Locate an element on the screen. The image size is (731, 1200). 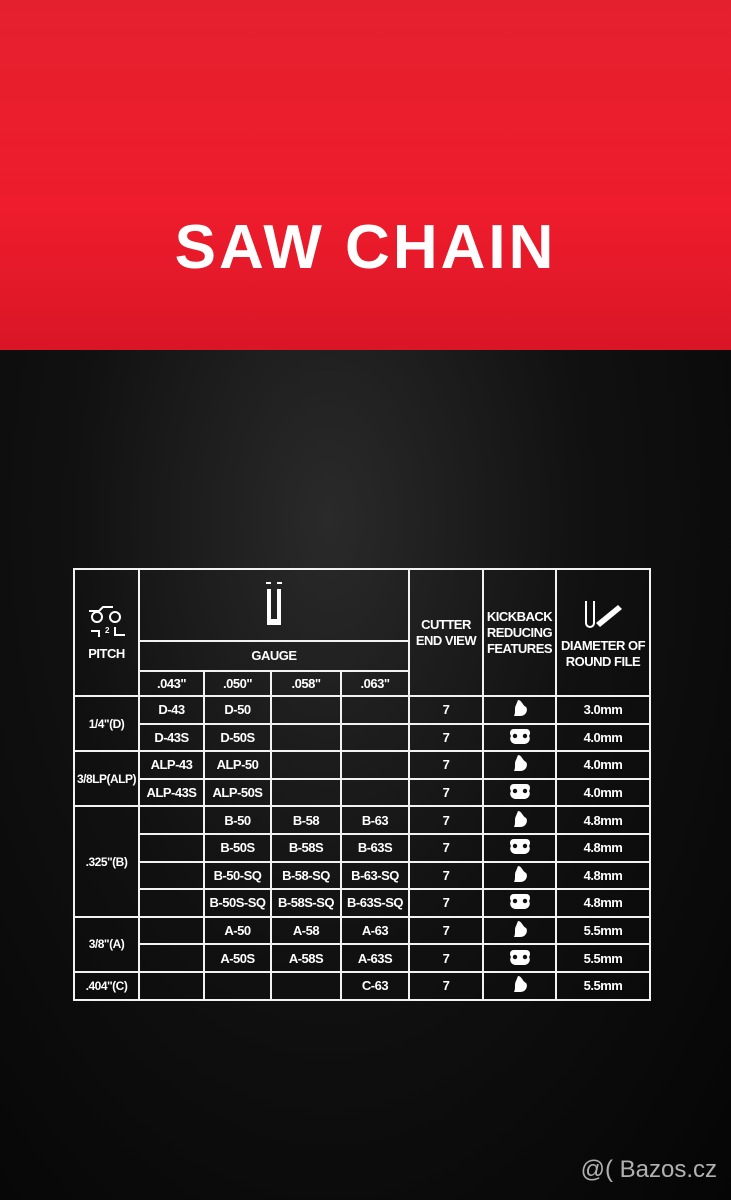
svg-text: 2 is located at coordinates (107, 630).